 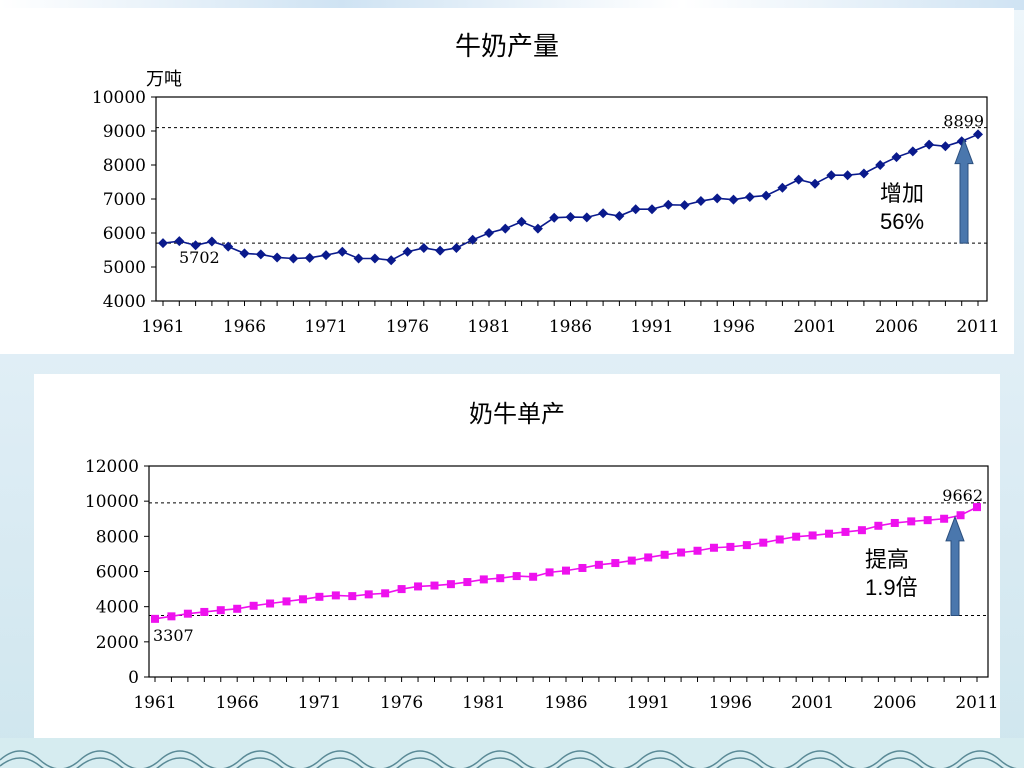 I want to click on y-tick-label: 7000, so click(x=124, y=200).